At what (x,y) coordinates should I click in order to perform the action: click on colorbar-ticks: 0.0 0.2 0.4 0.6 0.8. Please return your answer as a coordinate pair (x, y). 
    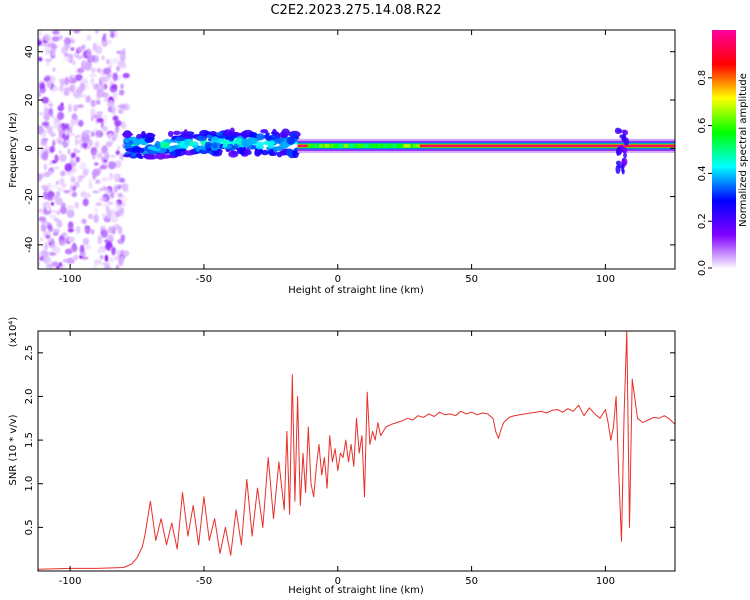
    Looking at the image, I should click on (704, 173).